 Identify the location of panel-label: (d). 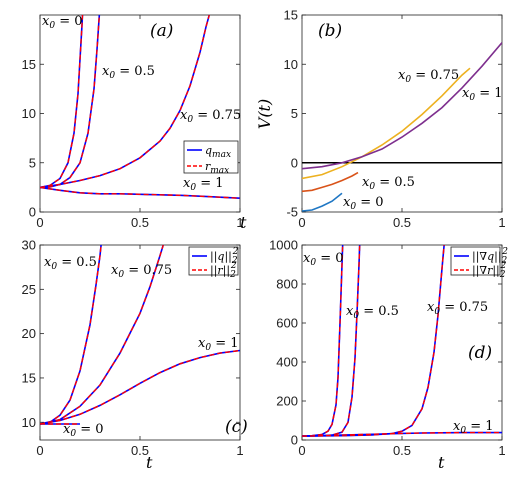
(480, 353).